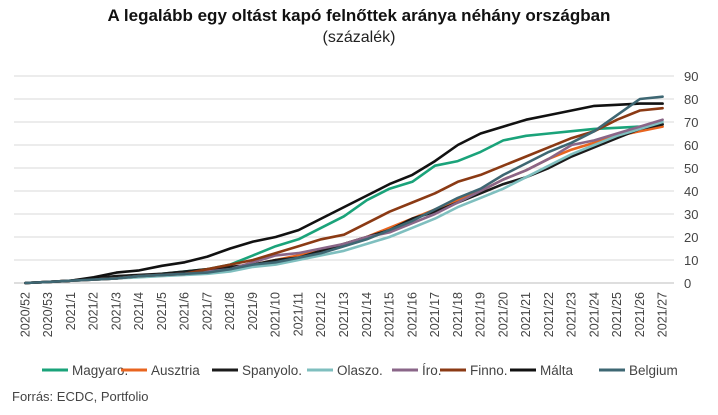 The height and width of the screenshot is (415, 718). Describe the element at coordinates (481, 314) in the screenshot. I see `x-tick-label: 2021/19` at that location.